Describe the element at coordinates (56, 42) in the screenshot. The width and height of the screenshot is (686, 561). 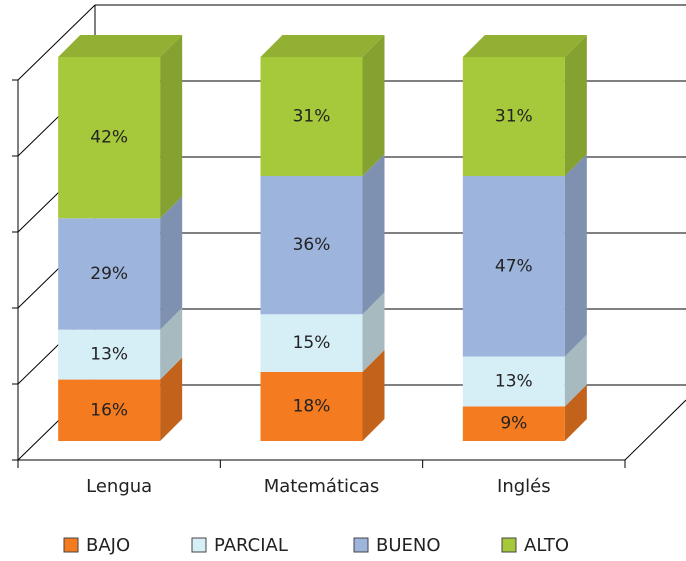
I see `side-grid-line` at that location.